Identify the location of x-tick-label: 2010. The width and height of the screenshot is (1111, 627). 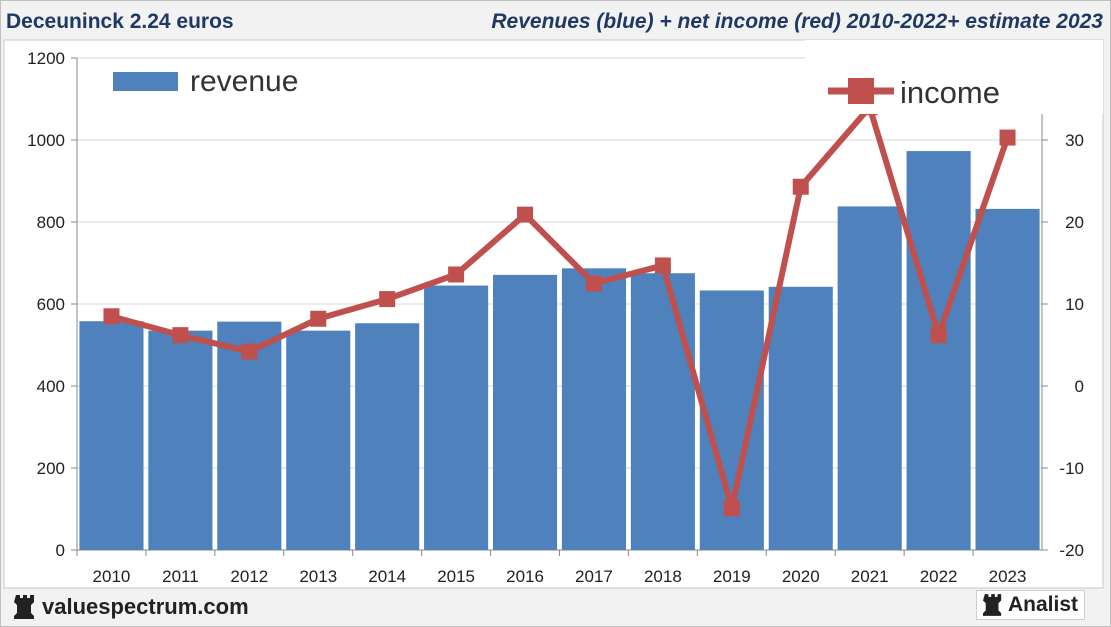
(112, 576).